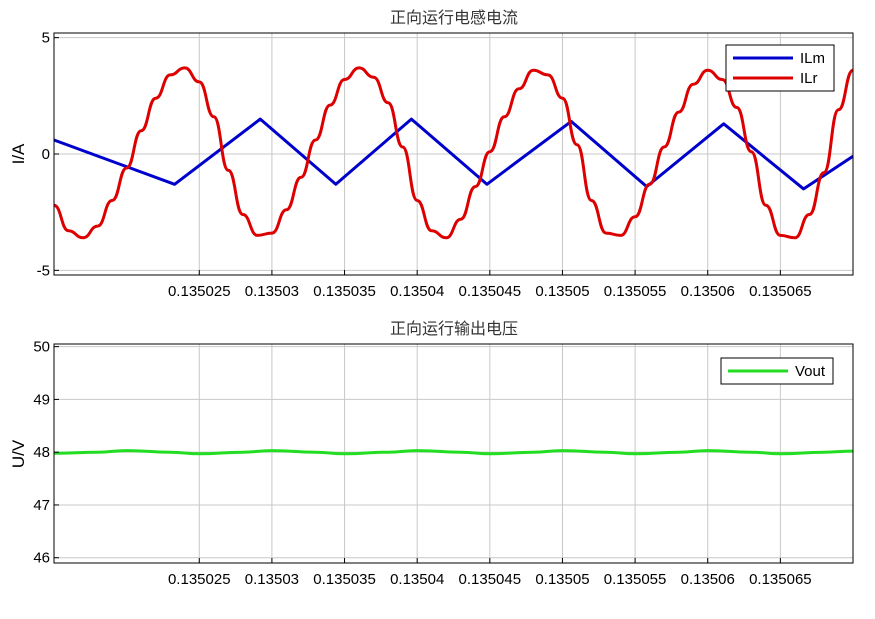 The image size is (875, 619). I want to click on chart-title: 正向运行输出电压, so click(454, 328).